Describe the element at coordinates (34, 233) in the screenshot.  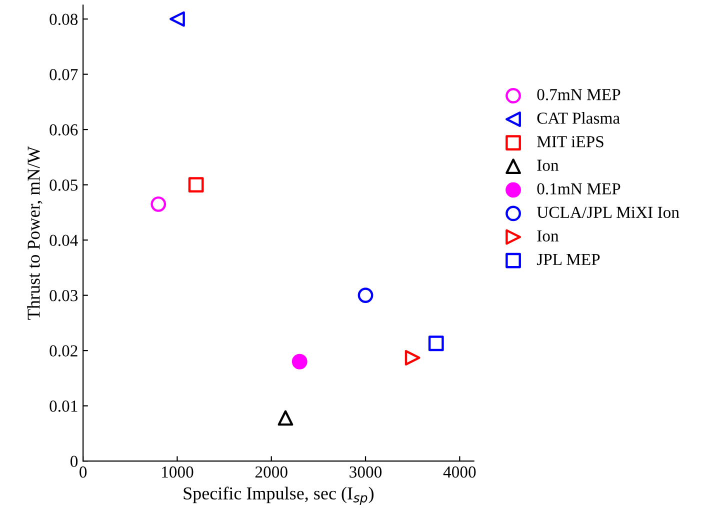
I see `y-axis-title: Thrust to Power, mN/W` at that location.